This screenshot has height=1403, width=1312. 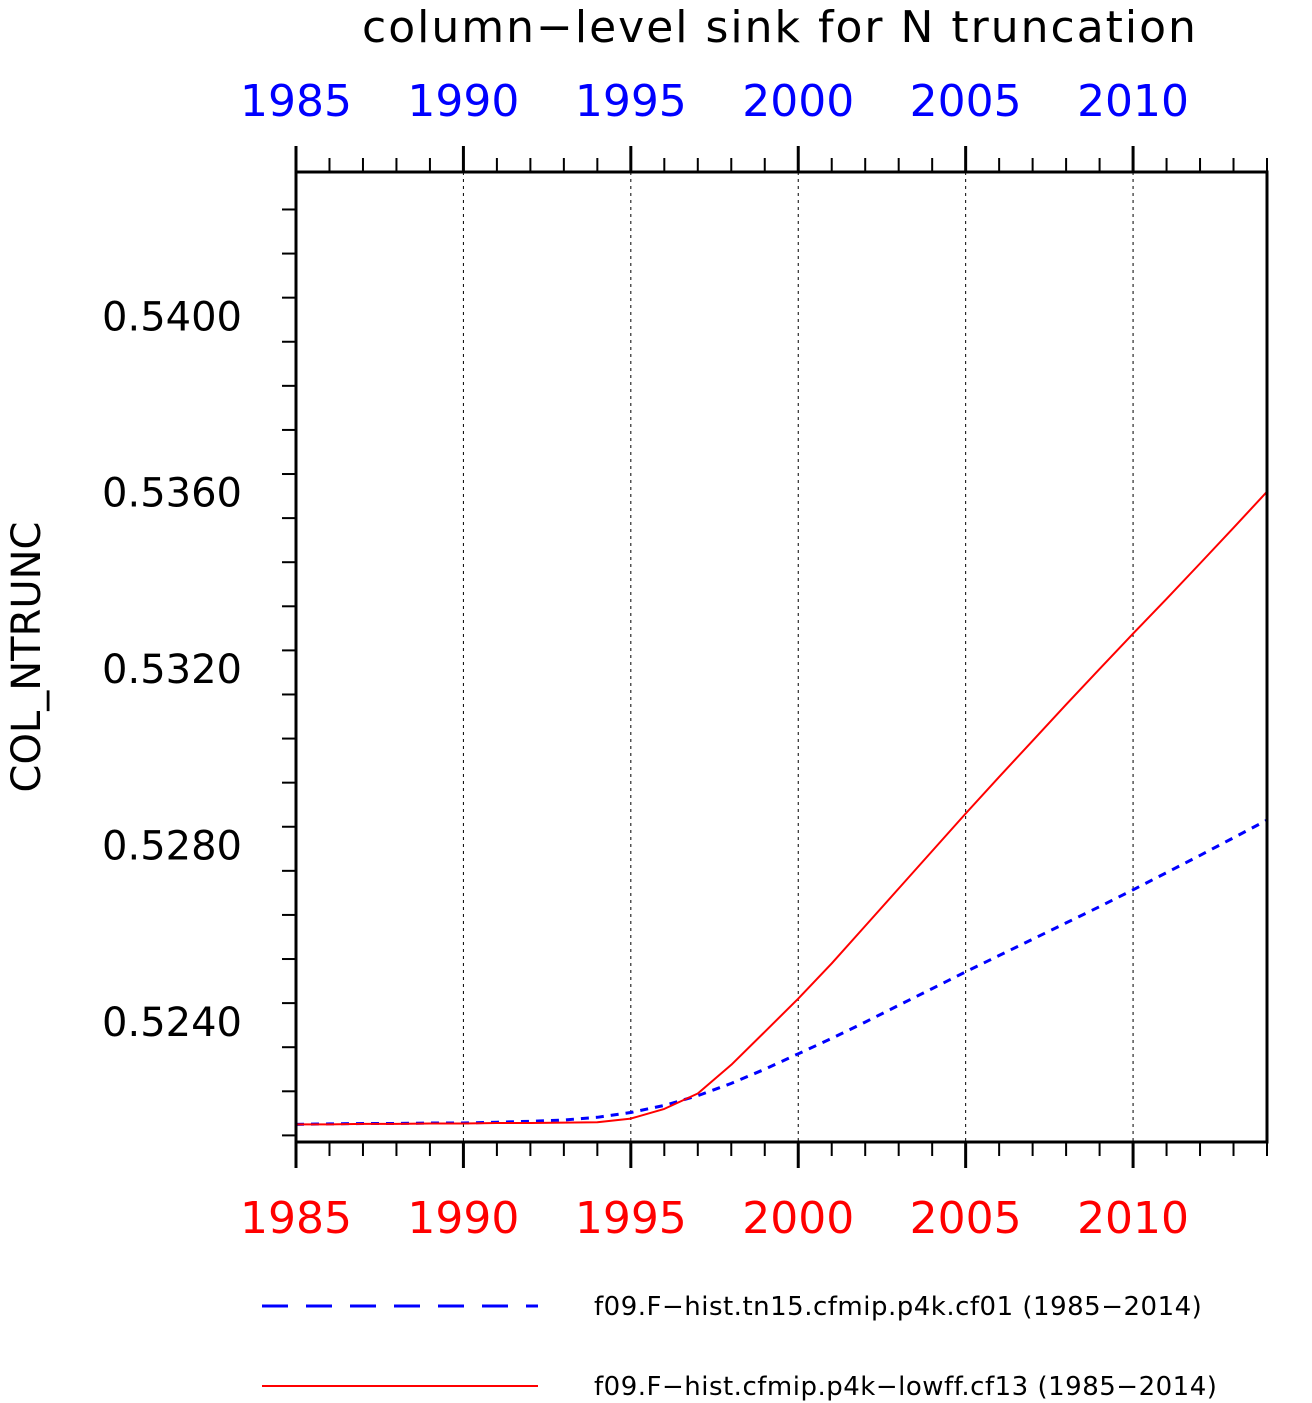 What do you see at coordinates (172, 670) in the screenshot?
I see `y-tick-label-0.5320: 0.5320` at bounding box center [172, 670].